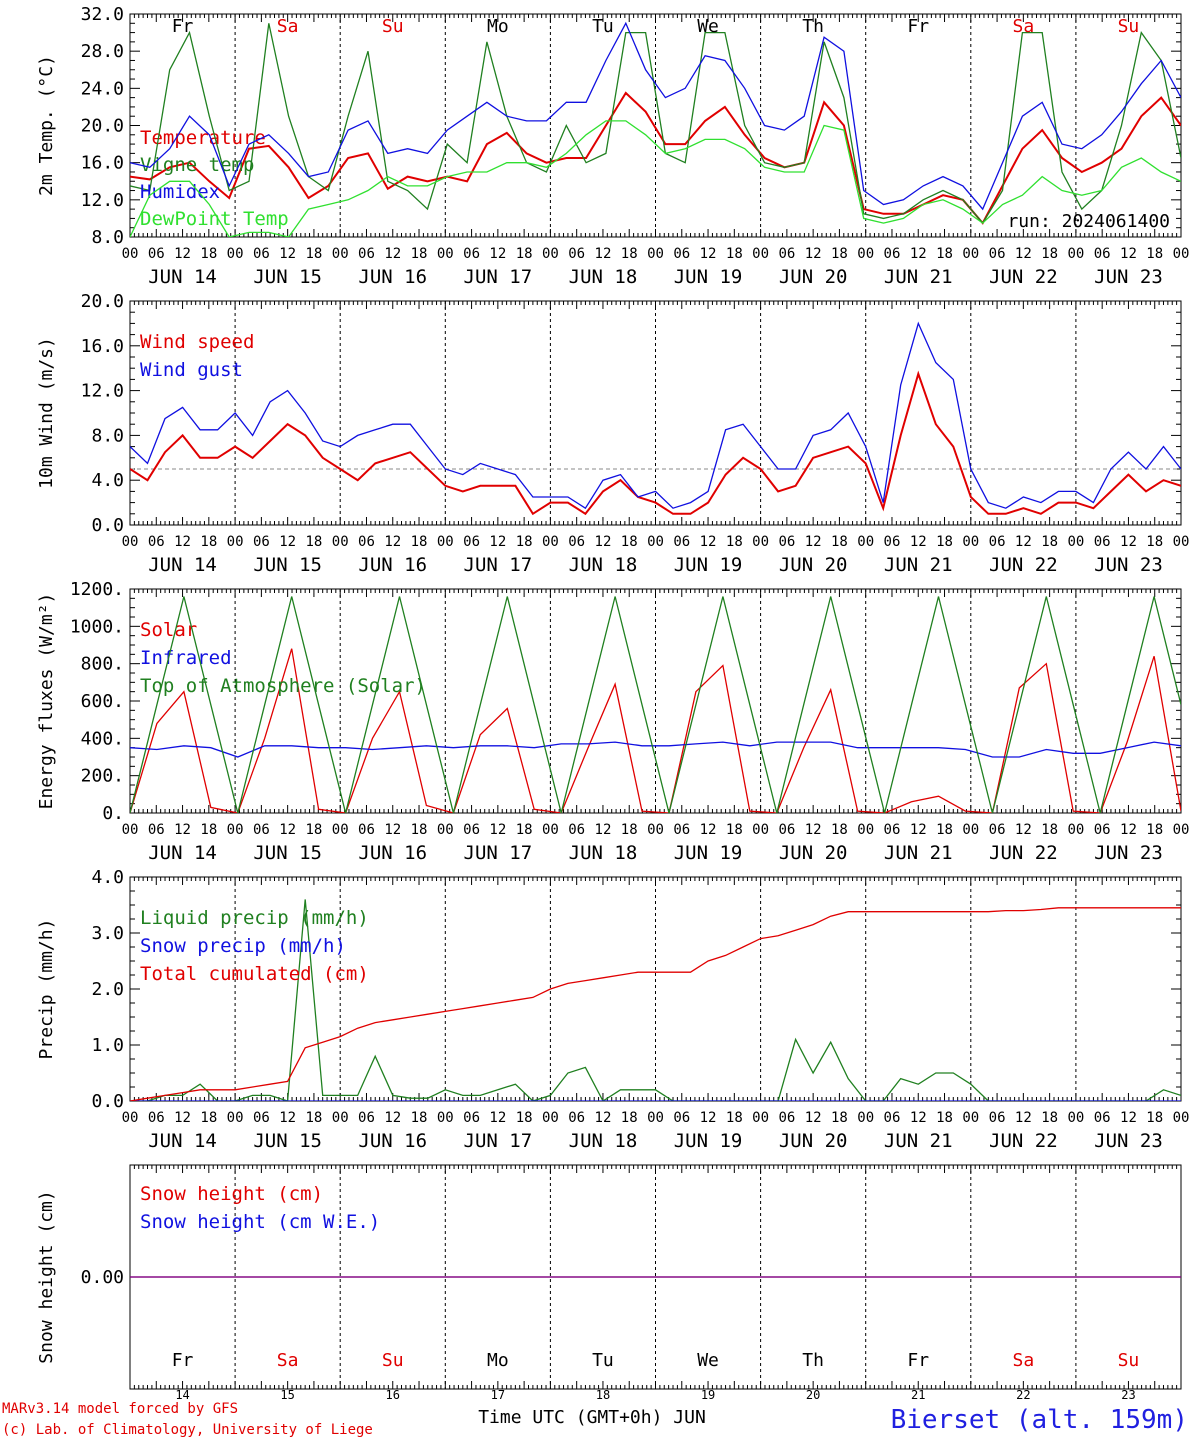  Describe the element at coordinates (180, 192) in the screenshot. I see `legend-entry: Humidex` at that location.